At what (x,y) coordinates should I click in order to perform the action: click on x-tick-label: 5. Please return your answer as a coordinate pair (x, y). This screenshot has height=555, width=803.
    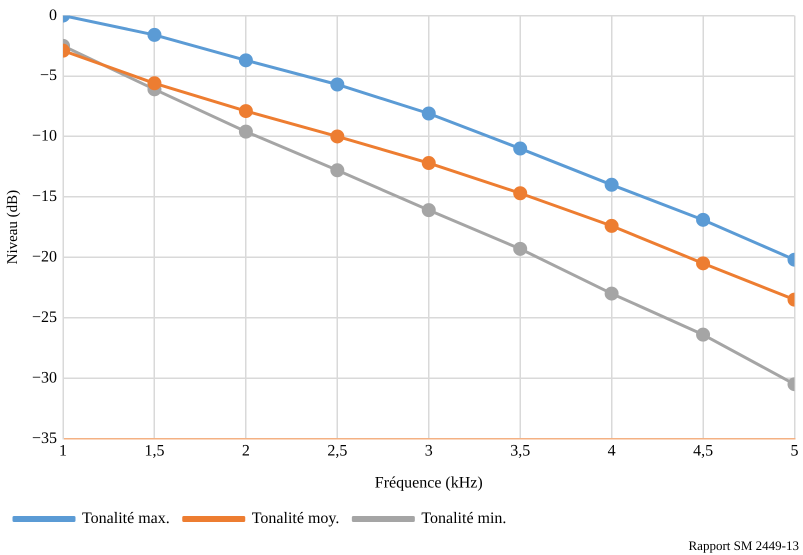
    Looking at the image, I should click on (794, 451).